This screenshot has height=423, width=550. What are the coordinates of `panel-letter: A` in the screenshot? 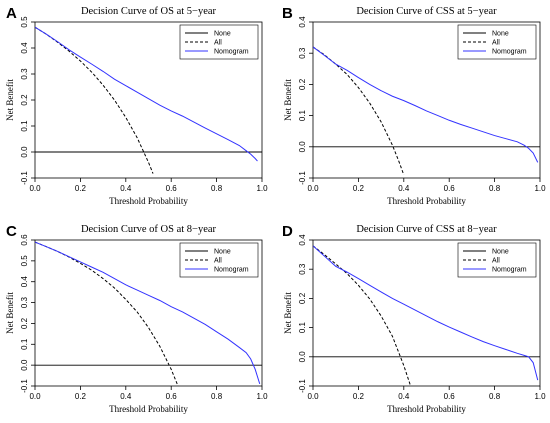 It's located at (11, 13).